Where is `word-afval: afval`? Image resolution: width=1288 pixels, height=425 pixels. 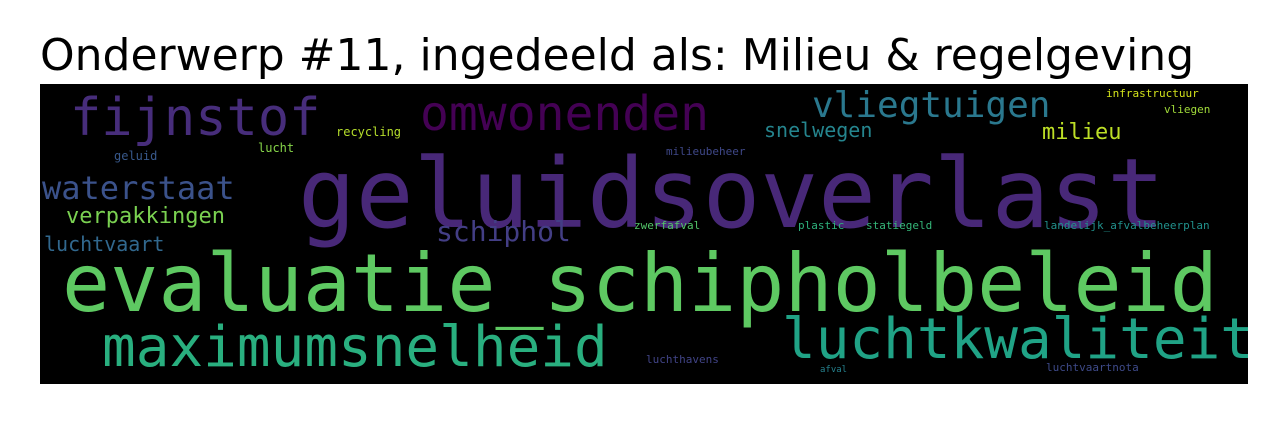
word-afval: afval is located at coordinates (834, 370).